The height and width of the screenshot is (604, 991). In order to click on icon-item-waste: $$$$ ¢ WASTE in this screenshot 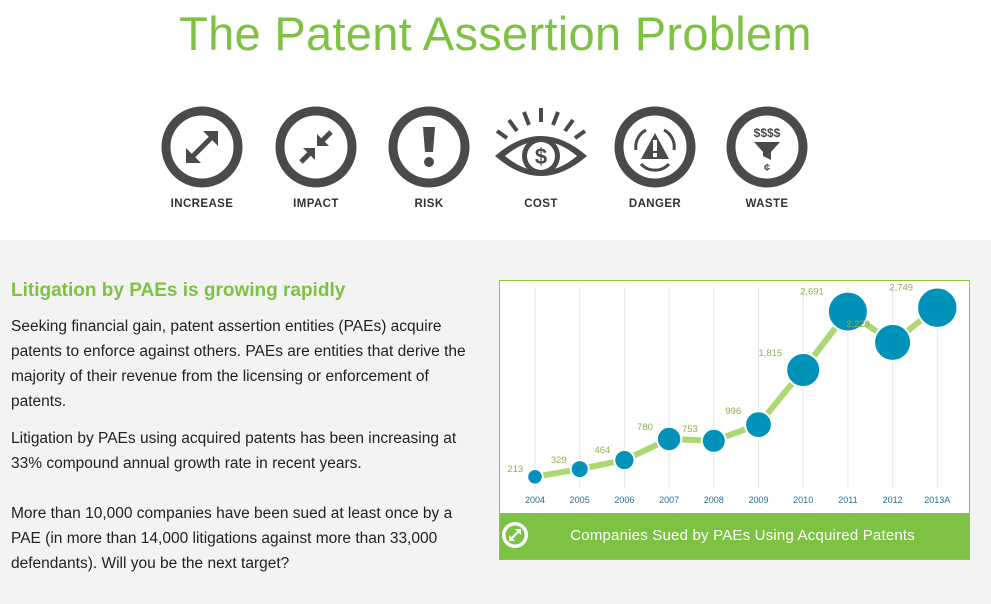, I will do `click(767, 158)`.